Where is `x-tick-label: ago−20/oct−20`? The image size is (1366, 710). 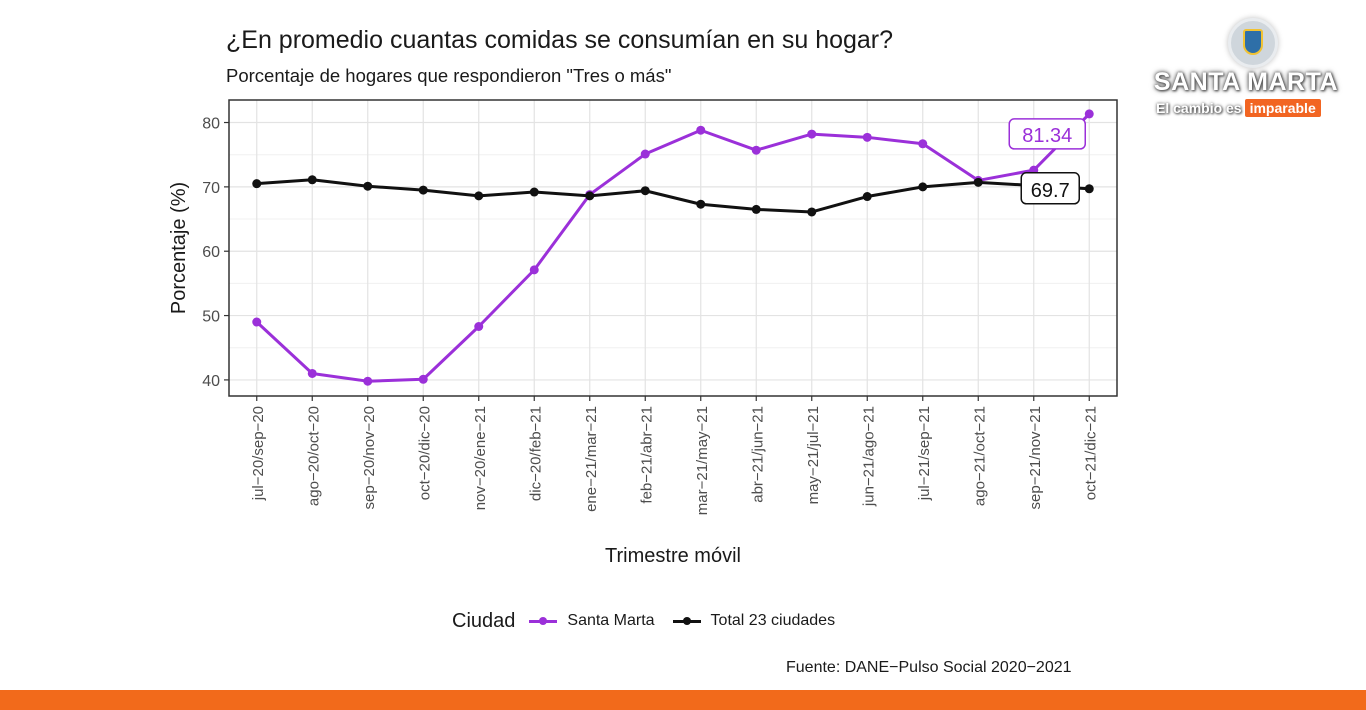
x-tick-label: ago−20/oct−20 is located at coordinates (313, 456).